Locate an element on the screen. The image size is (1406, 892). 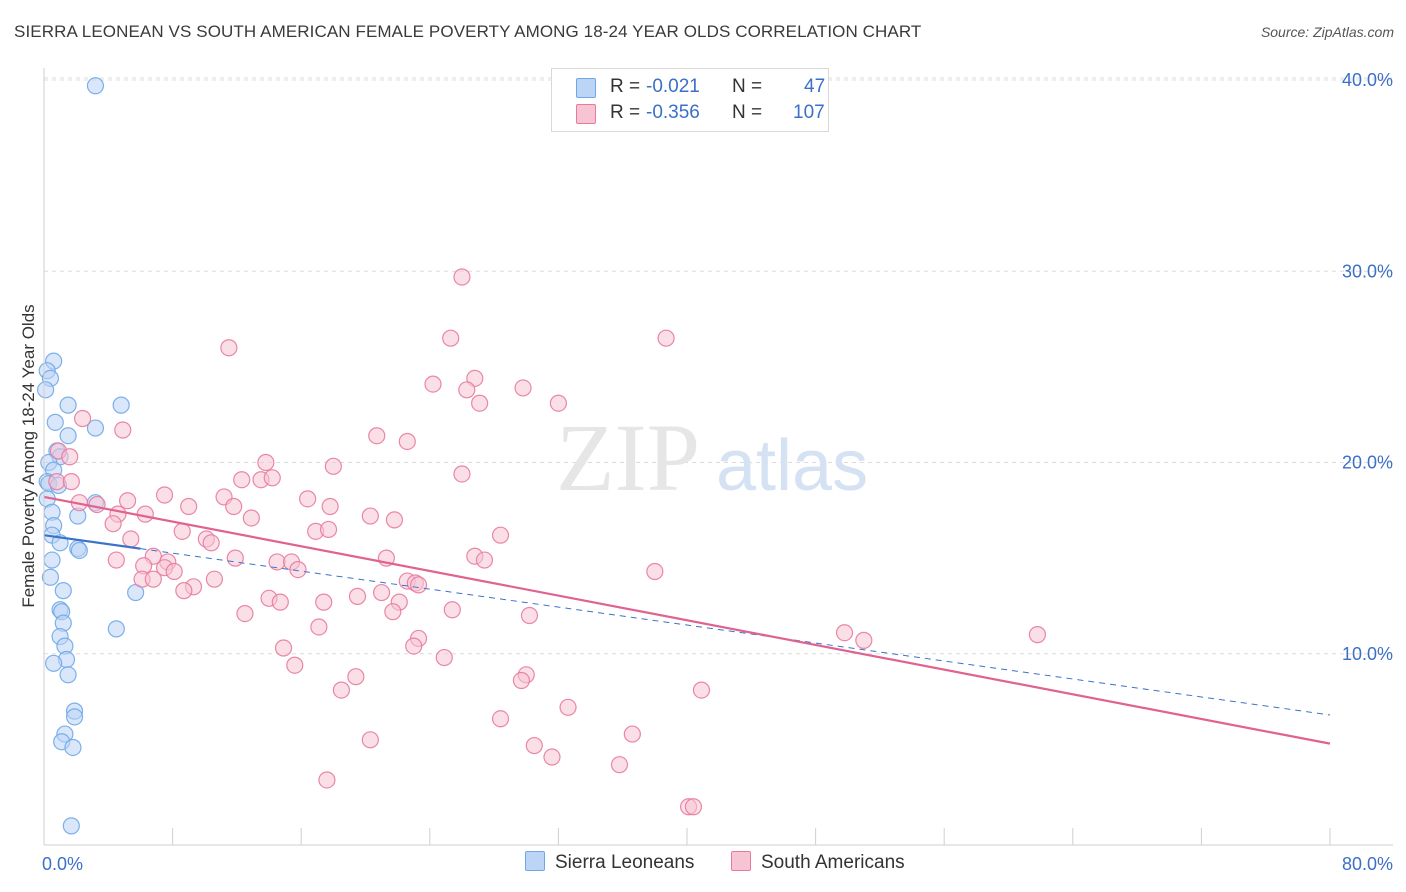
y-tick-label: 10.0% is located at coordinates (1367, 654).